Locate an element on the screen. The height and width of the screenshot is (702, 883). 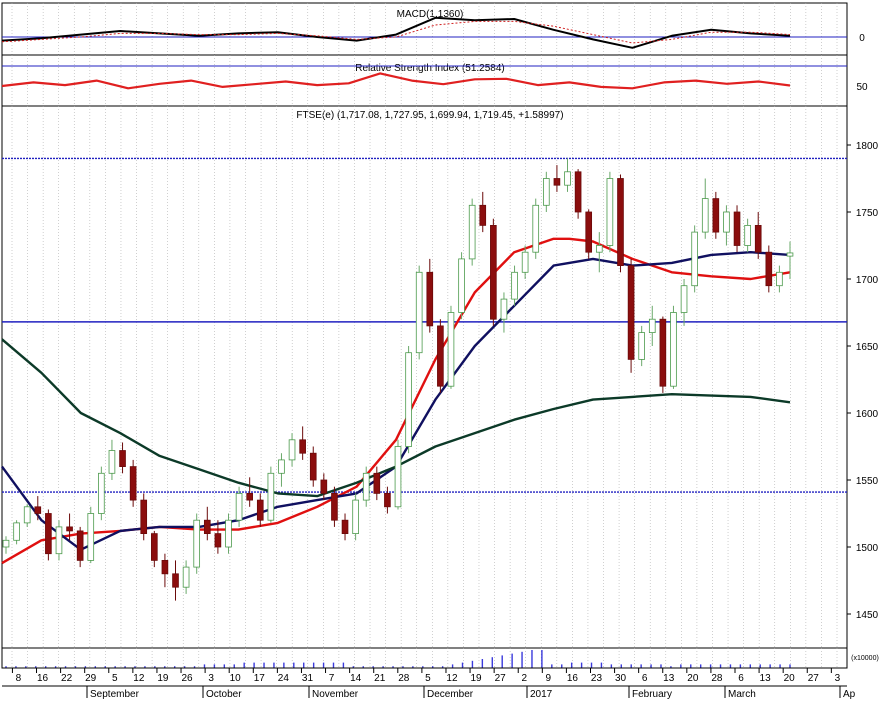
rsi-tick-label: 50 is located at coordinates (862, 87).